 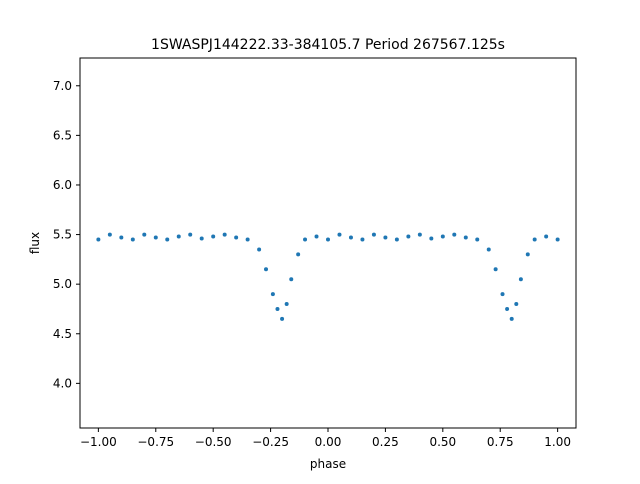 I want to click on x-tick-label: 0.00, so click(x=328, y=442).